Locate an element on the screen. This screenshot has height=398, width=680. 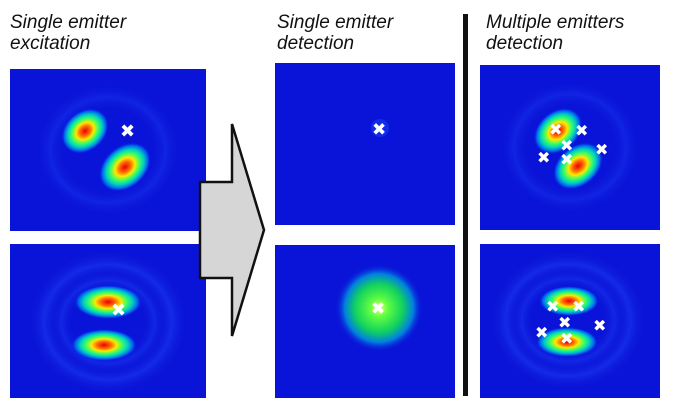
panel-multiple-detection-bottom: ✖ ✖ ✖ ✖ ✖ ✖ is located at coordinates (570, 321).